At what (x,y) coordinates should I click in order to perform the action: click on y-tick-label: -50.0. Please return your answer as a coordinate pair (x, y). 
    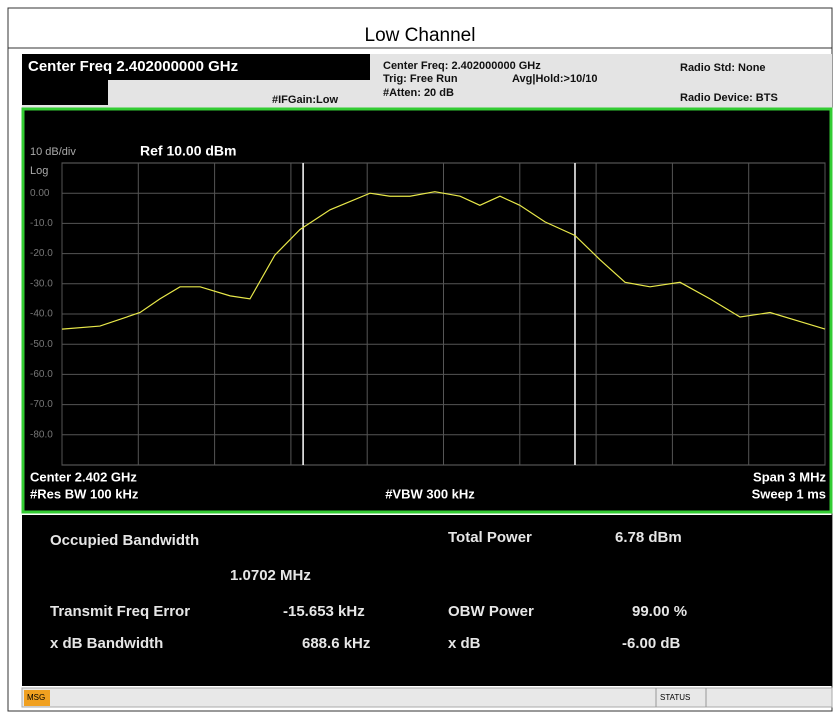
    Looking at the image, I should click on (41, 344).